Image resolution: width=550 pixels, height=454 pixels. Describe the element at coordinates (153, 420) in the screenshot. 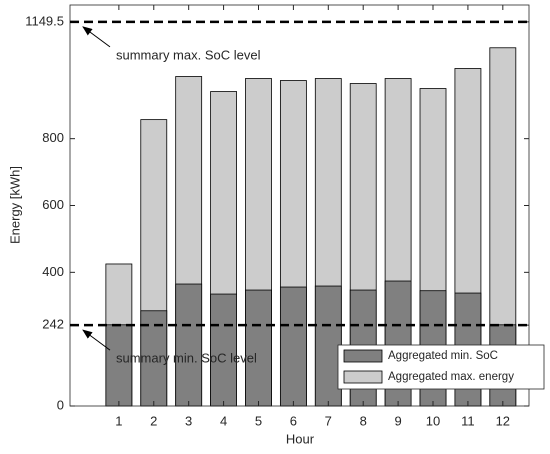

I see `x-tick-label: 2` at that location.